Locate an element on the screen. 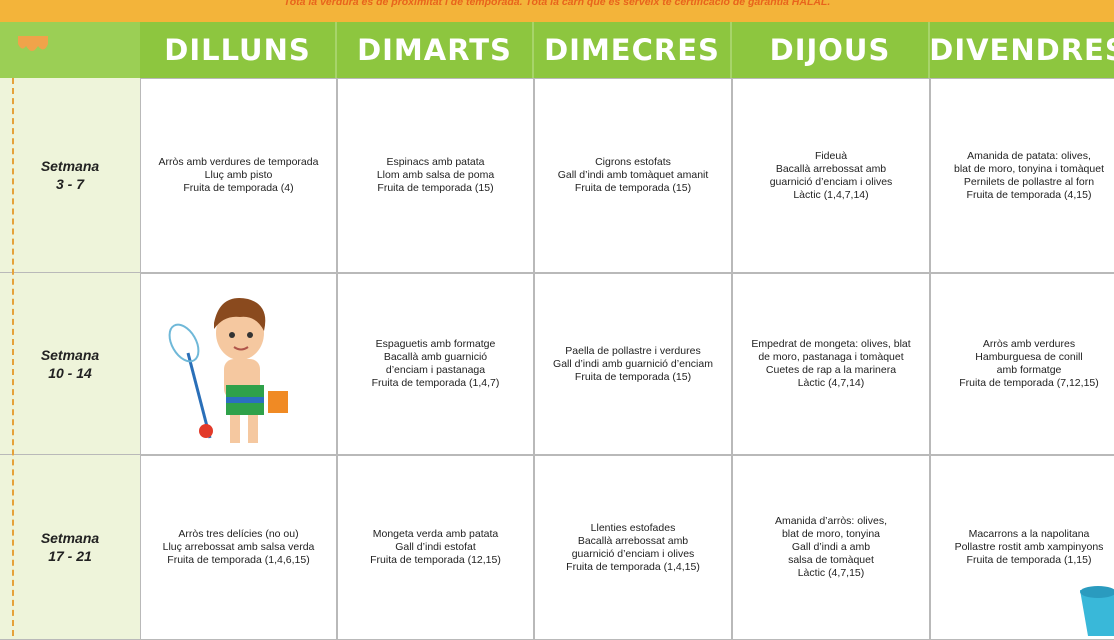 The width and height of the screenshot is (1114, 640). dish: Fruita de temporada (1,4,6,15) is located at coordinates (238, 560).